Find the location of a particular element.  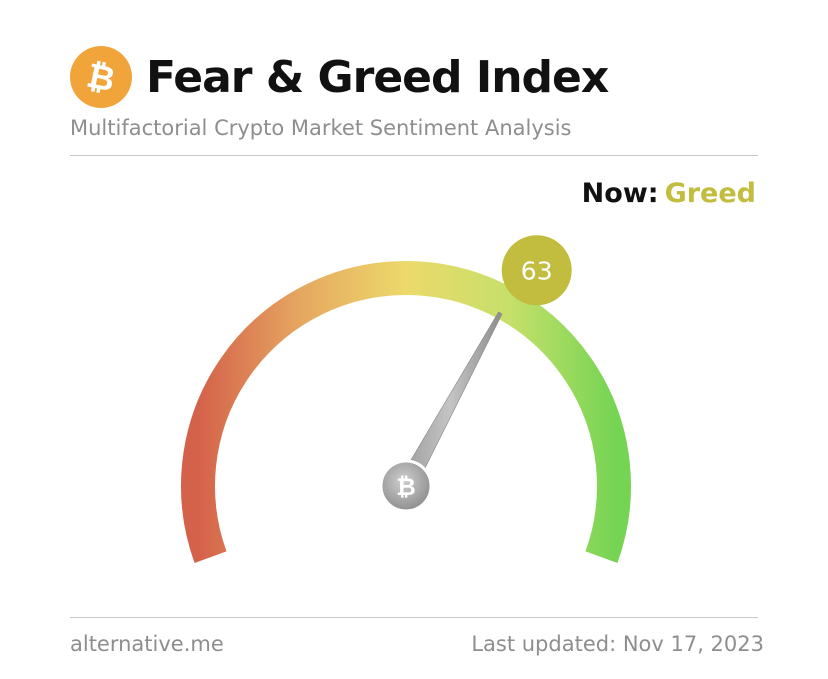

bitcoin-logo-icon: ₿ is located at coordinates (101, 77).